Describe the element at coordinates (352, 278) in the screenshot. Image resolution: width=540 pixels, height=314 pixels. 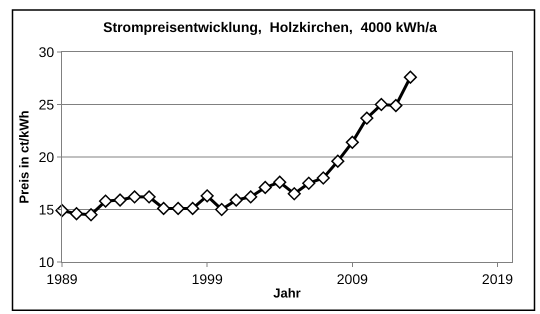
I see `x-tick-label: 2009` at that location.